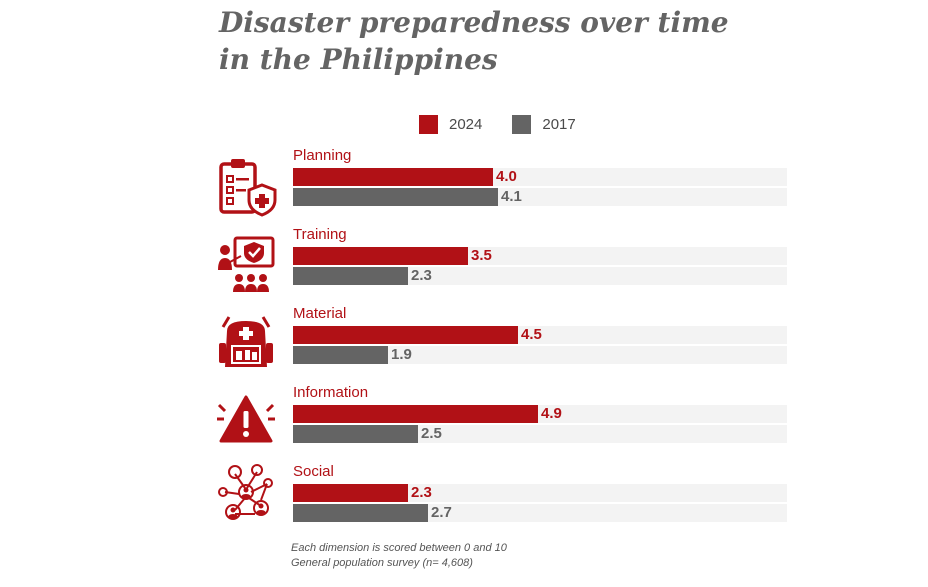 This screenshot has height=587, width=928. Describe the element at coordinates (540, 414) in the screenshot. I see `bar-track: 4.9` at that location.